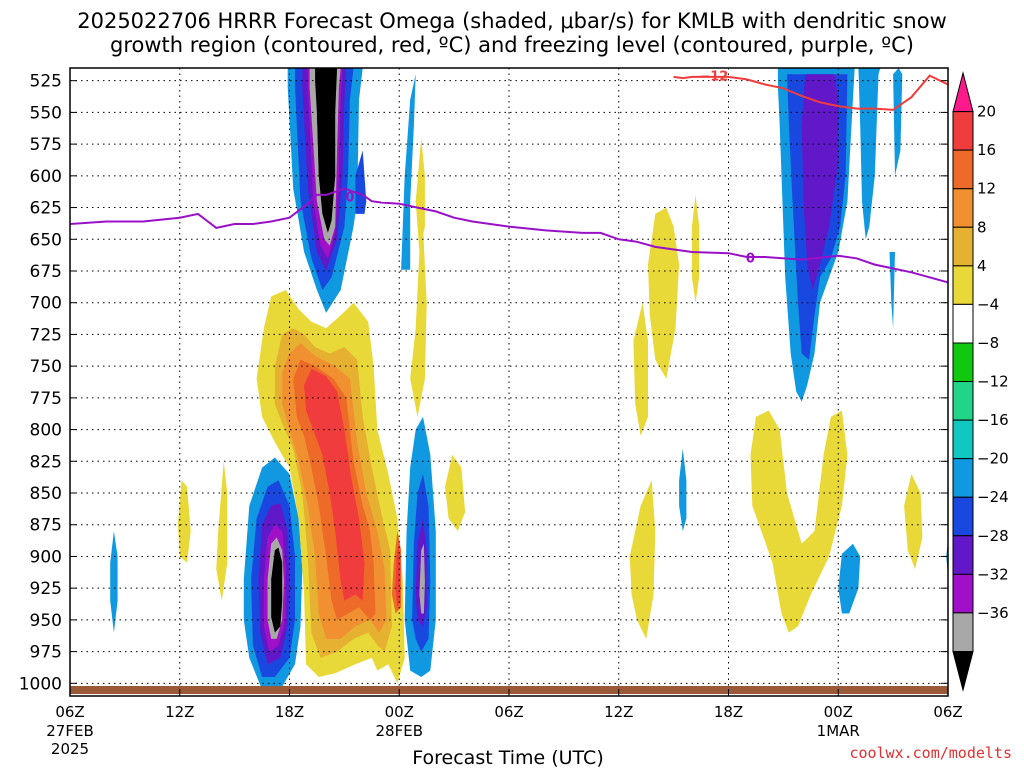 The image size is (1024, 768). What do you see at coordinates (46, 462) in the screenshot?
I see `y-tick-label-825: 825` at bounding box center [46, 462].